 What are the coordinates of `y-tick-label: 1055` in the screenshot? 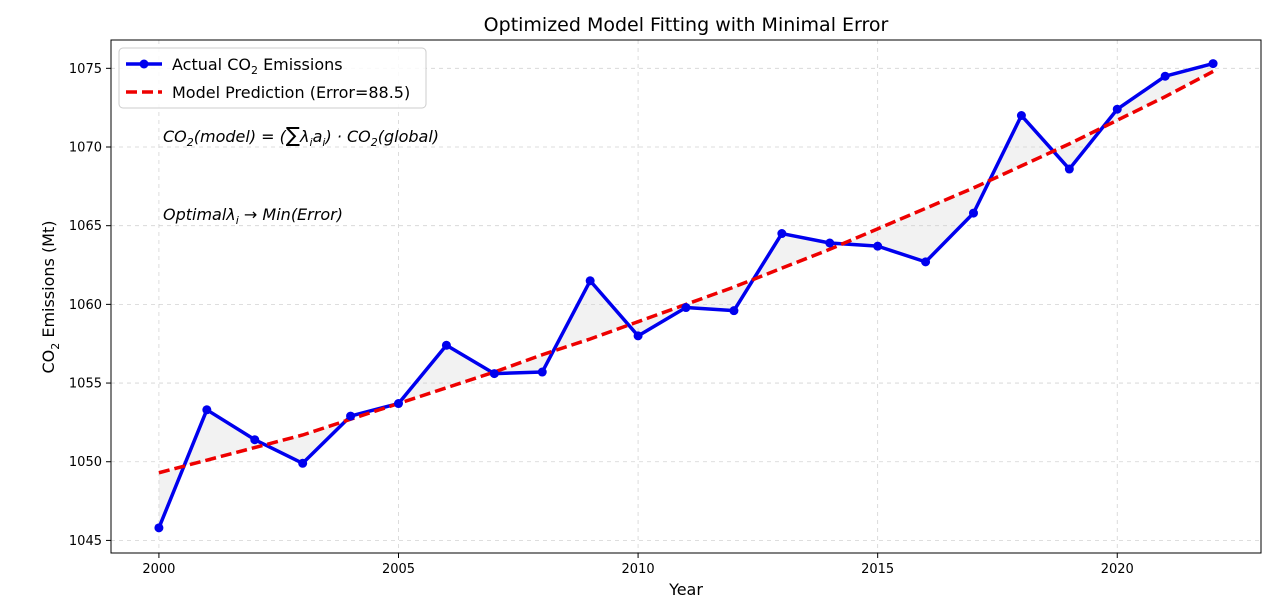 It's located at (85, 384).